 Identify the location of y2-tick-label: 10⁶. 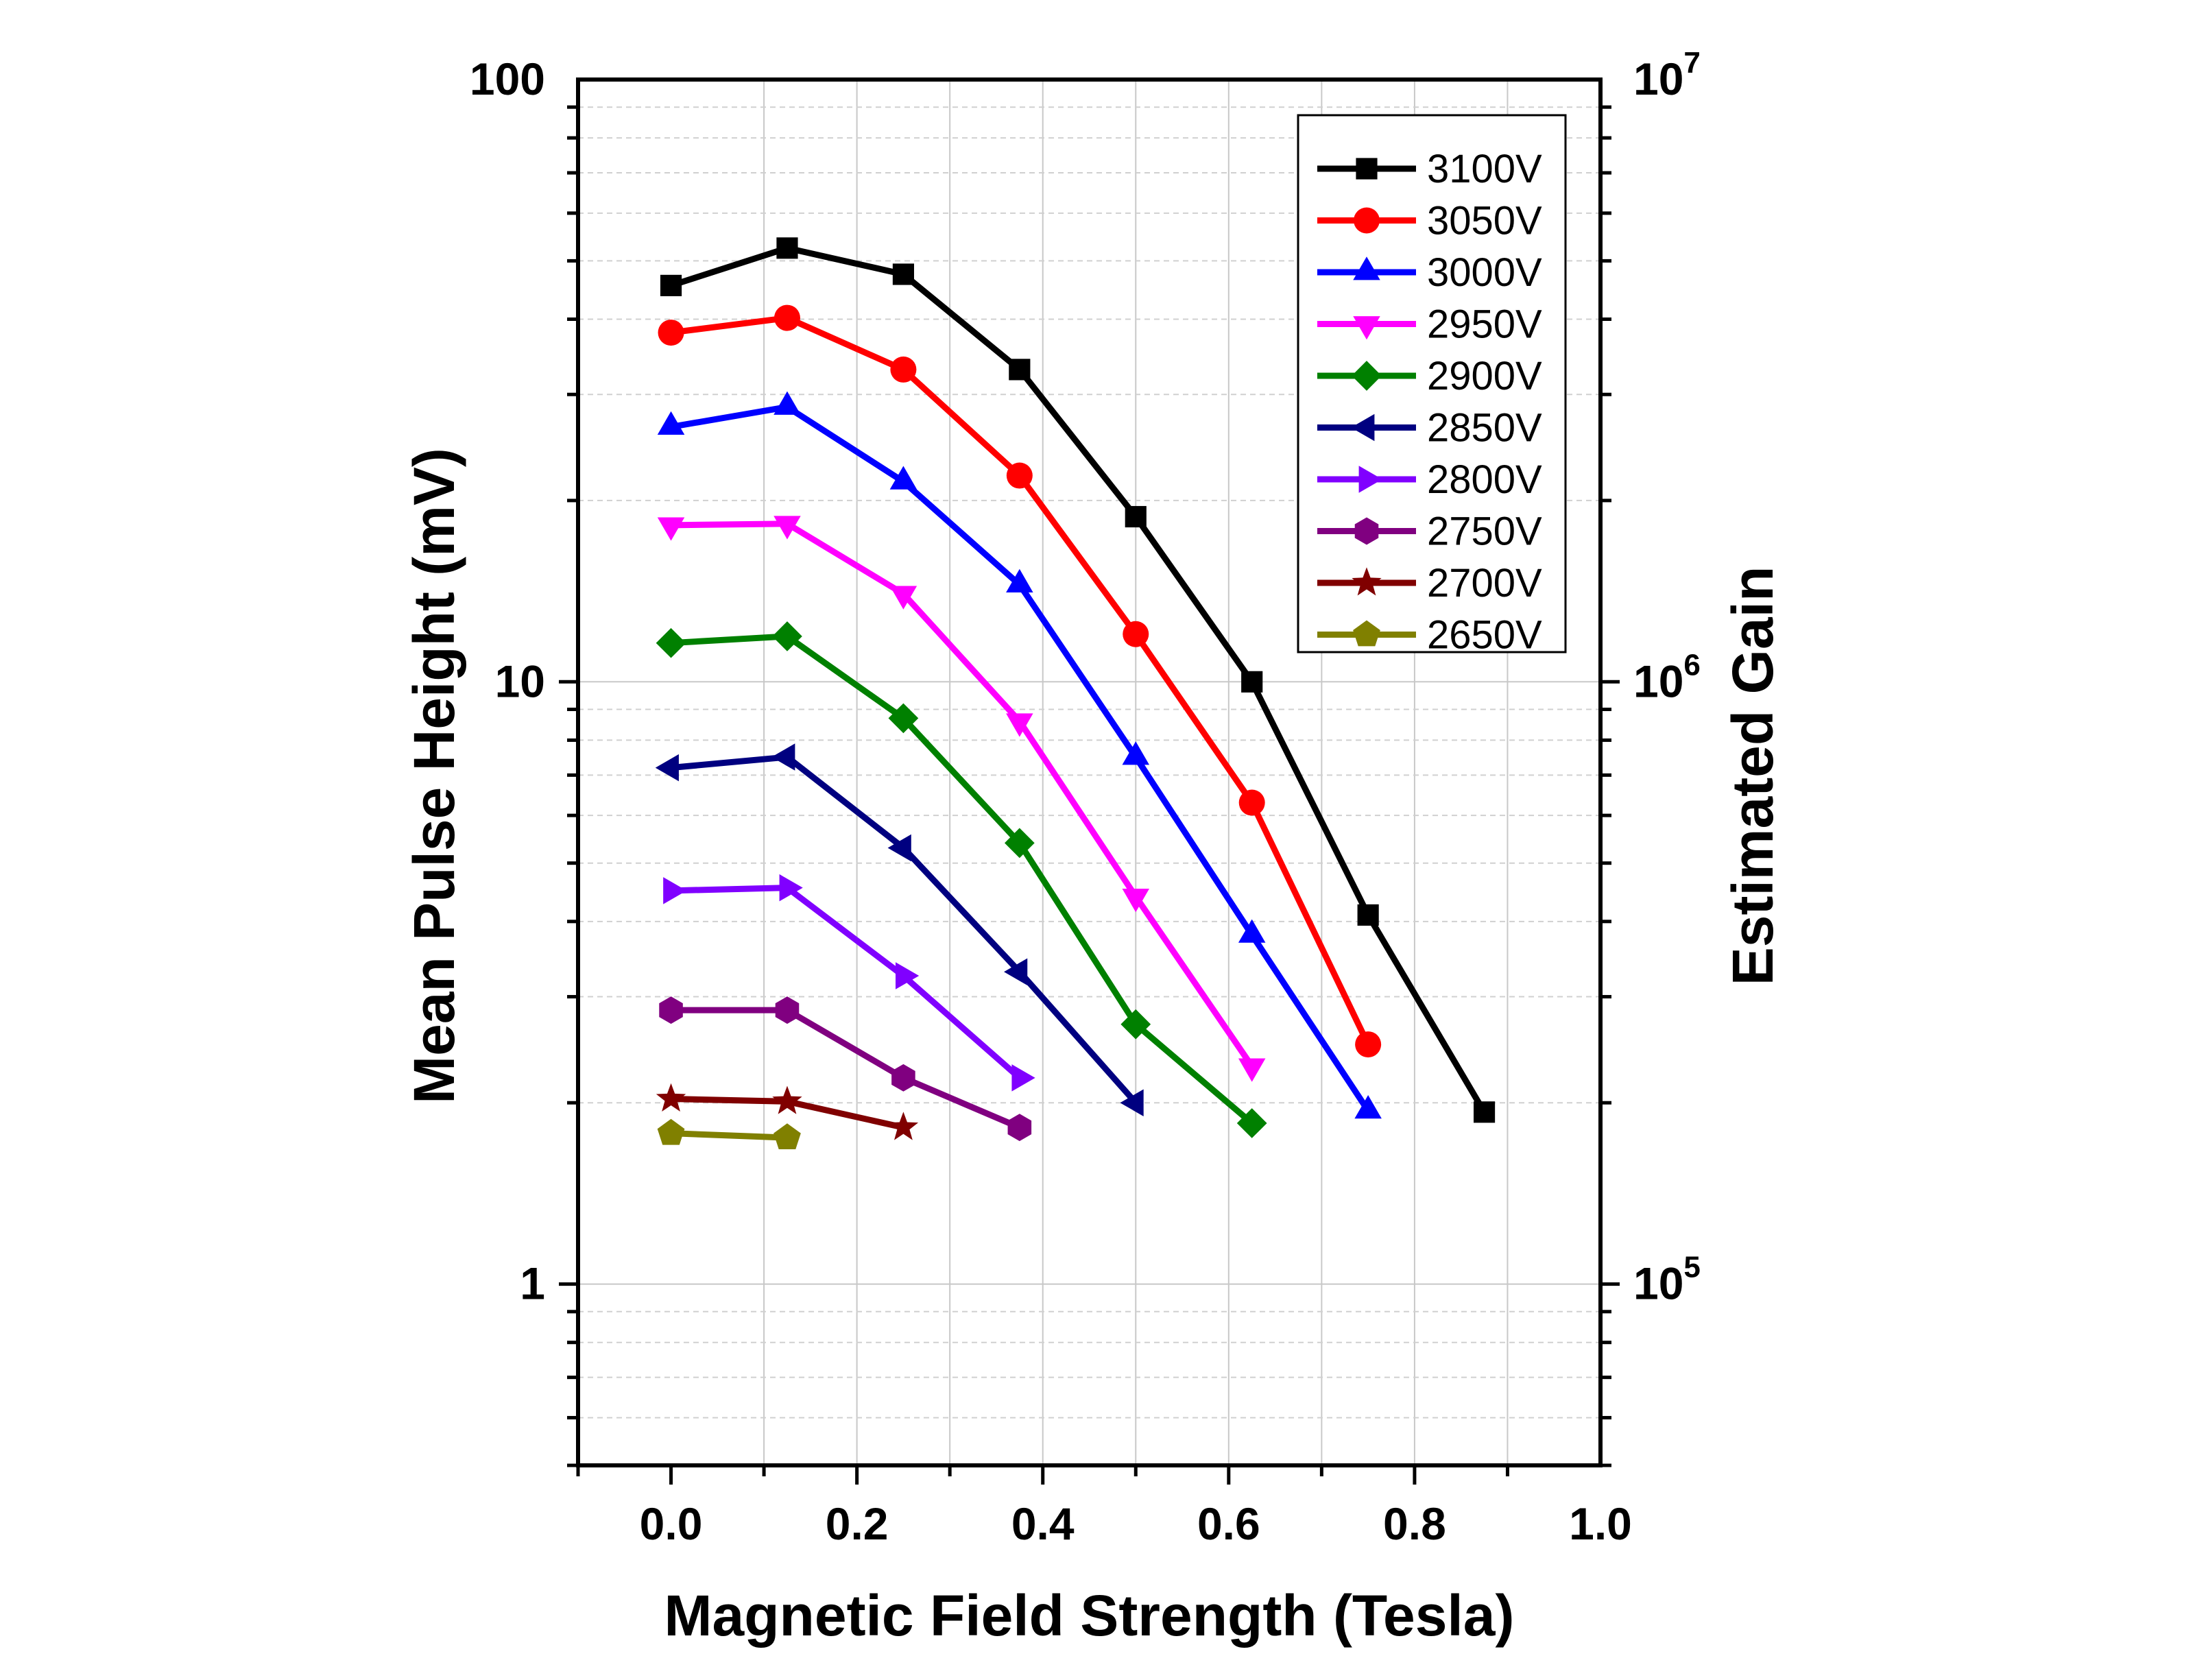
(1667, 677).